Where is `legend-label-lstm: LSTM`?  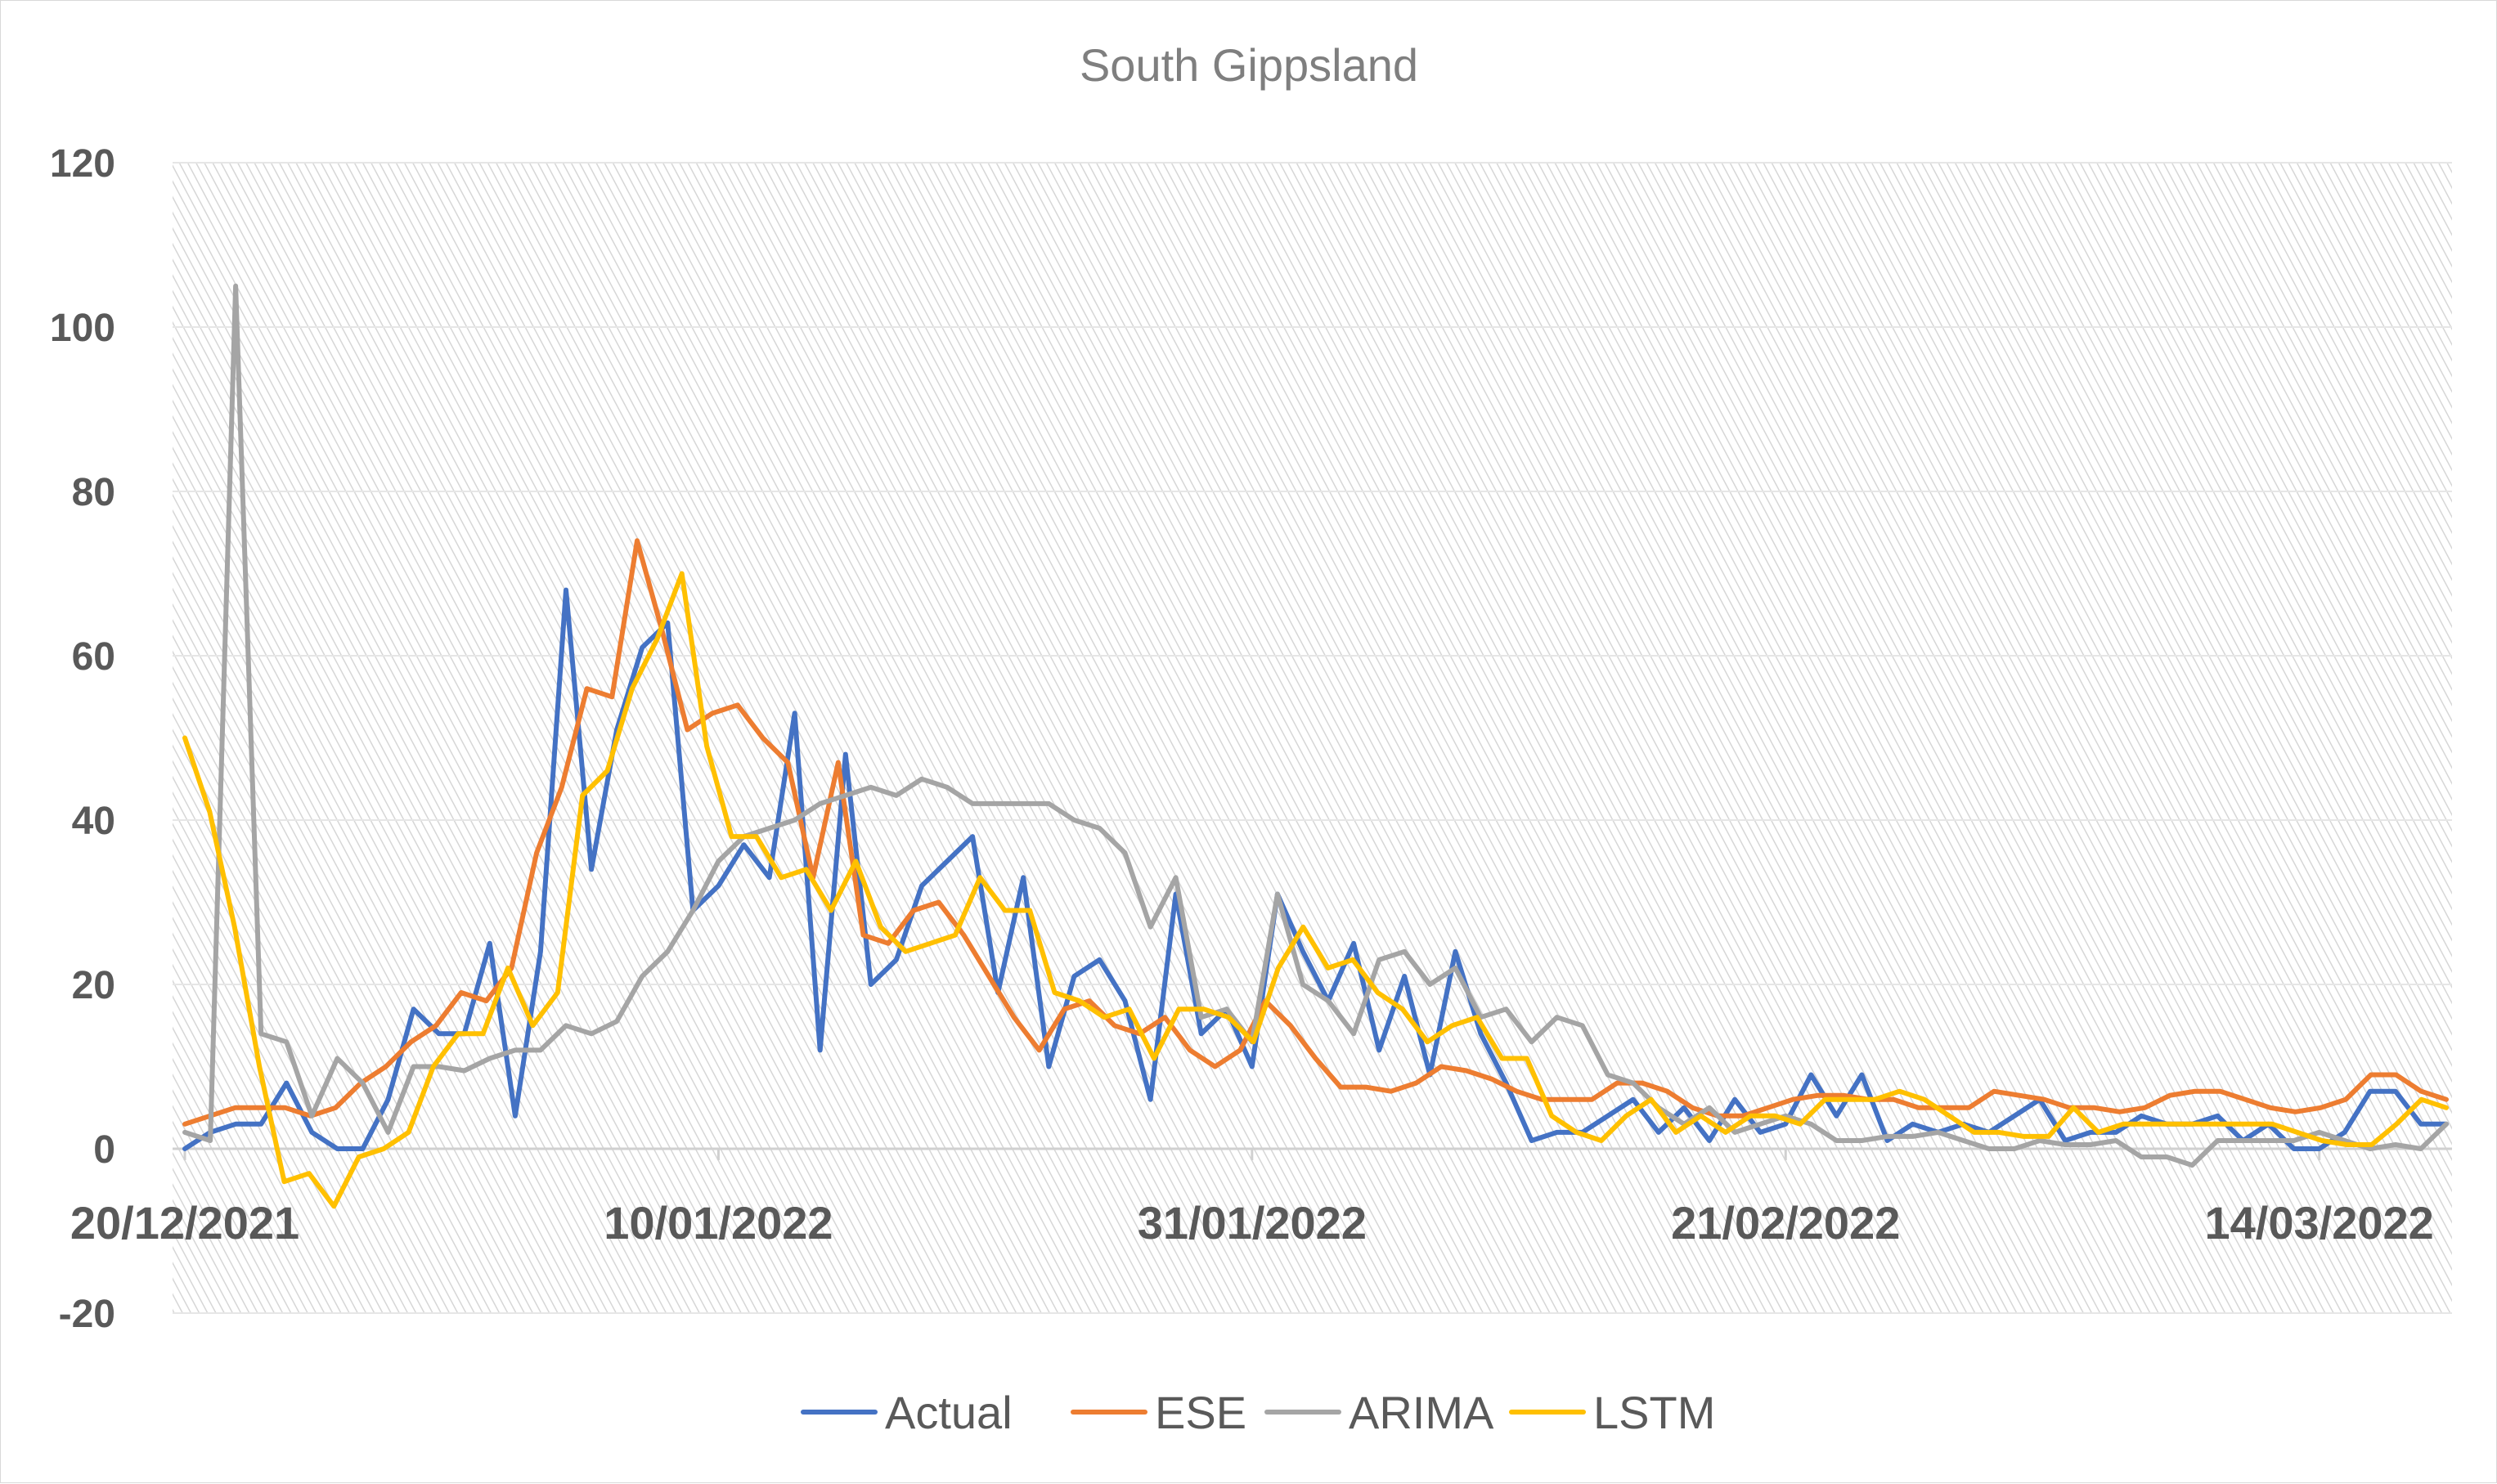 legend-label-lstm: LSTM is located at coordinates (1654, 1412).